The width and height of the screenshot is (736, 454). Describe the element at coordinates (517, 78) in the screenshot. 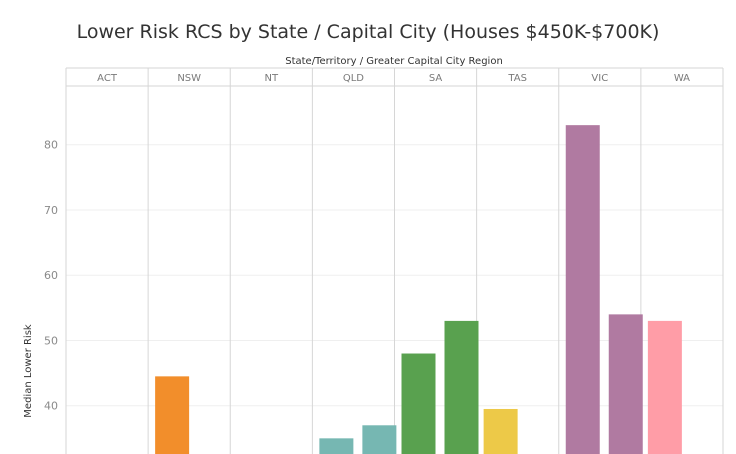

I see `panel-label-tas: TAS` at that location.